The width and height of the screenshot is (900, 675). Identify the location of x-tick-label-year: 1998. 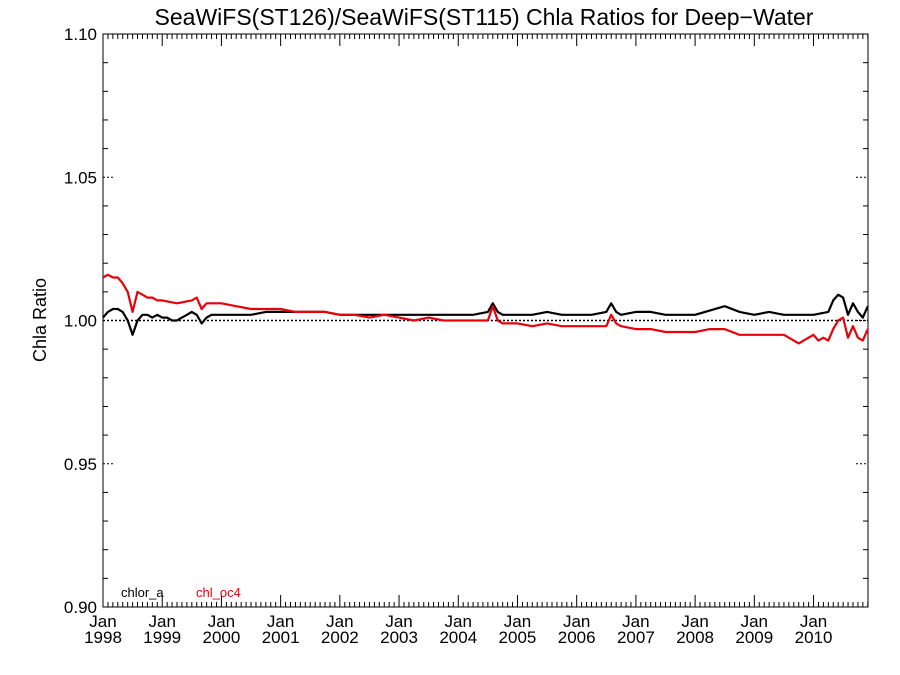
(103, 637).